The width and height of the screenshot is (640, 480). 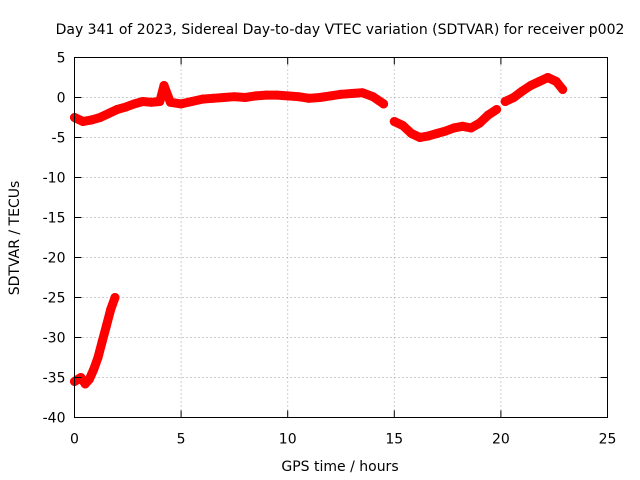 I want to click on x-axis-label: GPS time / hours, so click(x=339, y=467).